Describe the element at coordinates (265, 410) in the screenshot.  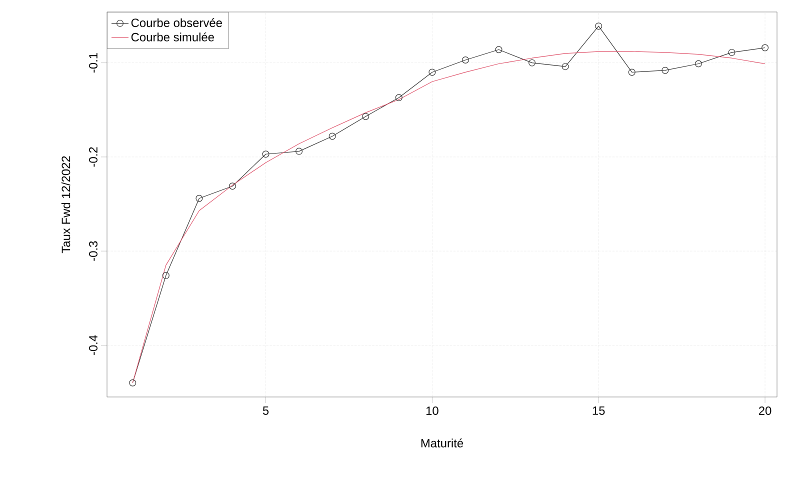
I see `x-tick-label: 5` at that location.